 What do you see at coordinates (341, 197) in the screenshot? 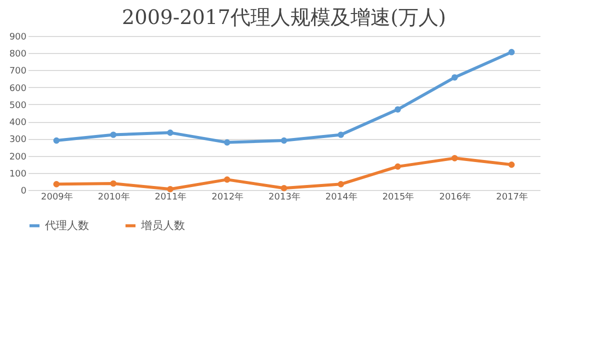
I see `x-tick-label: 2014年` at bounding box center [341, 197].